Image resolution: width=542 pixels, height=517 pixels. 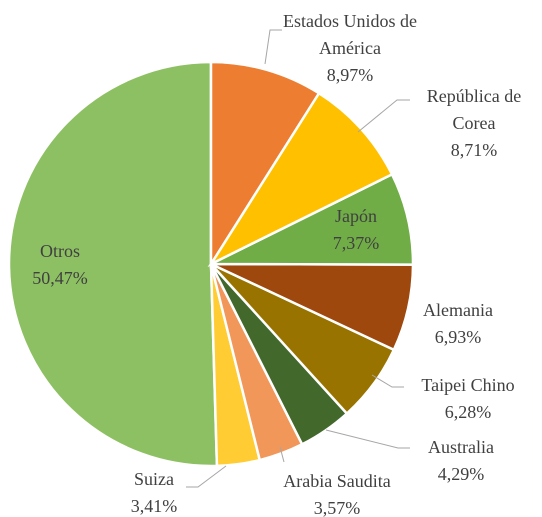 I want to click on category-name: Otros, so click(x=60, y=251).